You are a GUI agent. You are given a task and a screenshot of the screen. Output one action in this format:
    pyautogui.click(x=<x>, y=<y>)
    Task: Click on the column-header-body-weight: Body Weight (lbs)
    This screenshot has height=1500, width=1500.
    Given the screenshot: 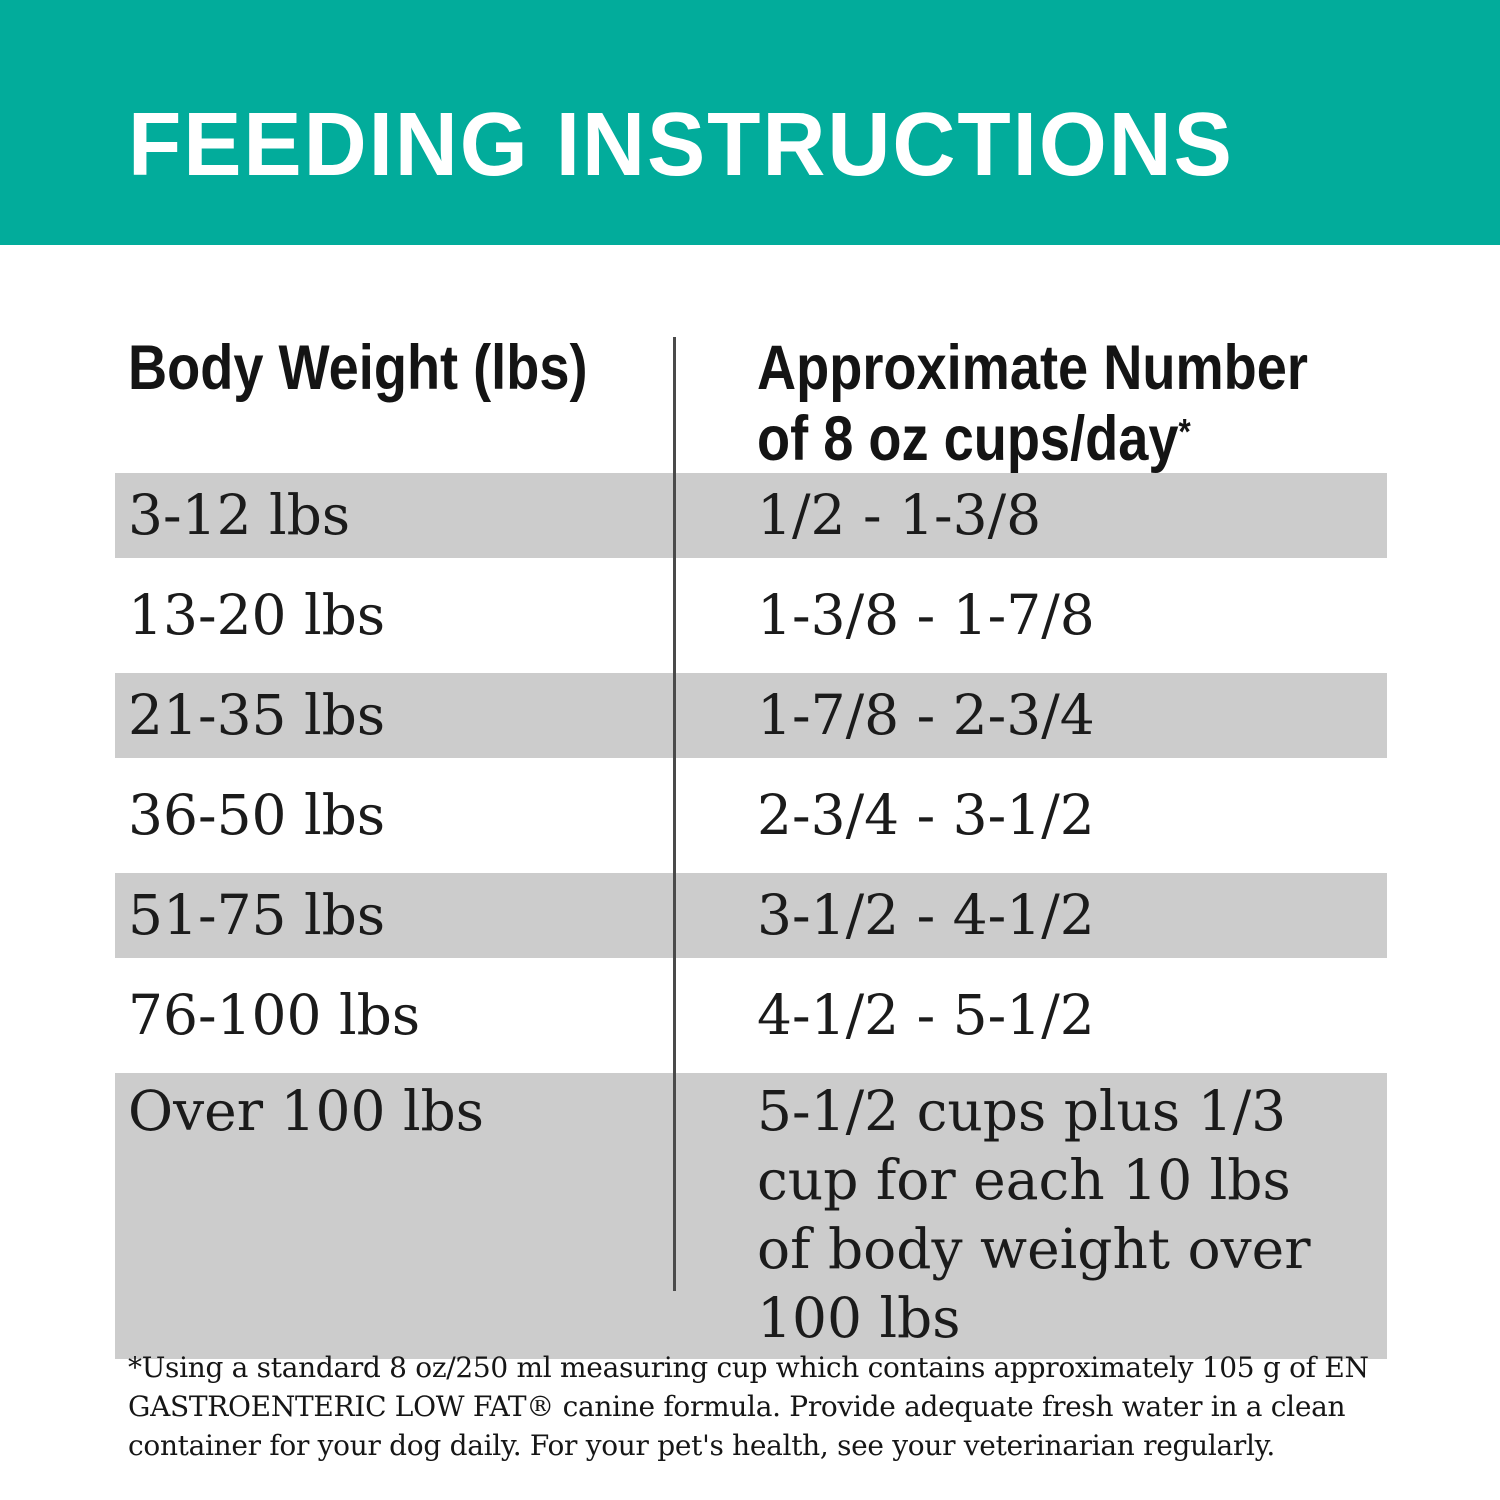 What is the action you would take?
    pyautogui.click(x=358, y=368)
    